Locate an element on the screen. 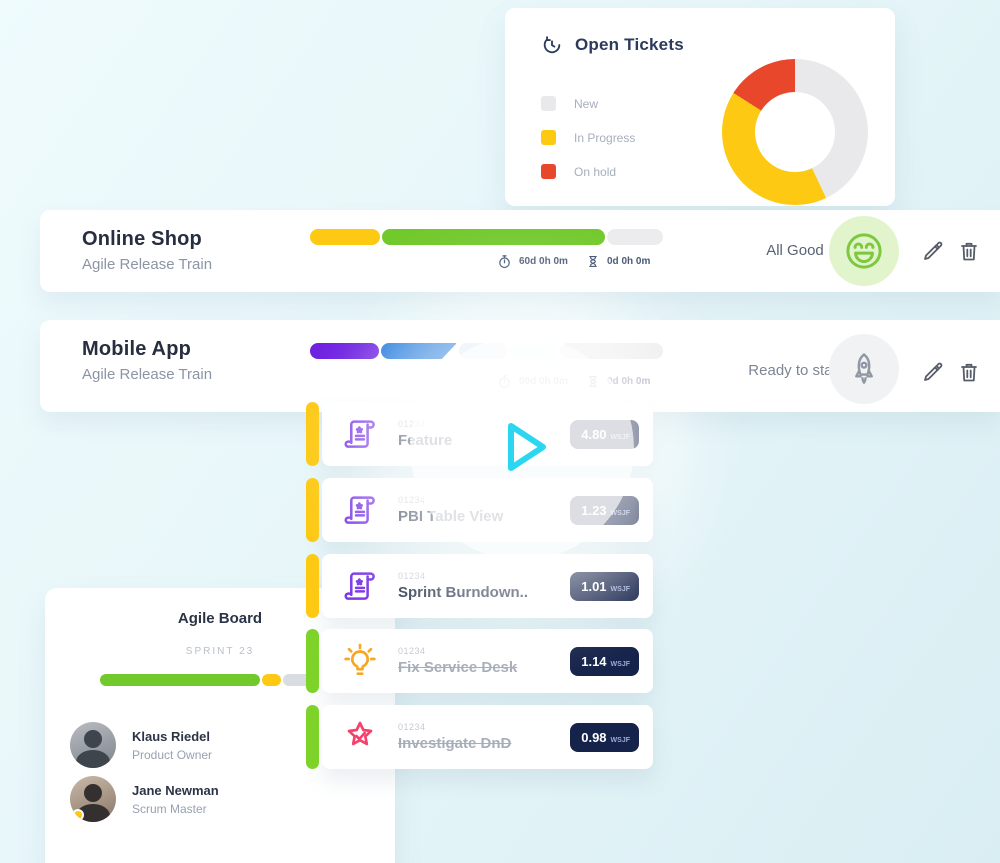 This screenshot has height=863, width=1000. elapsed-timer: 60d 0h 0m is located at coordinates (532, 261).